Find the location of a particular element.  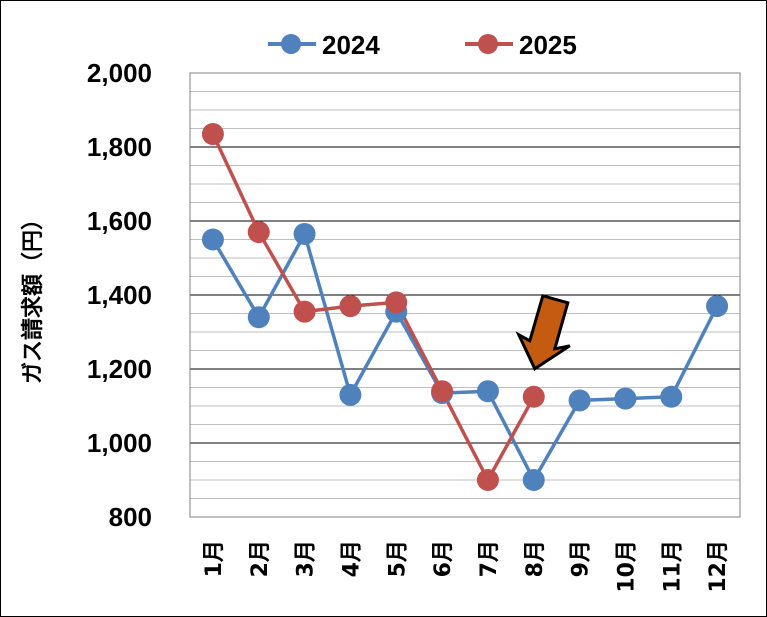

x-tick-label: 3月 is located at coordinates (306, 558).